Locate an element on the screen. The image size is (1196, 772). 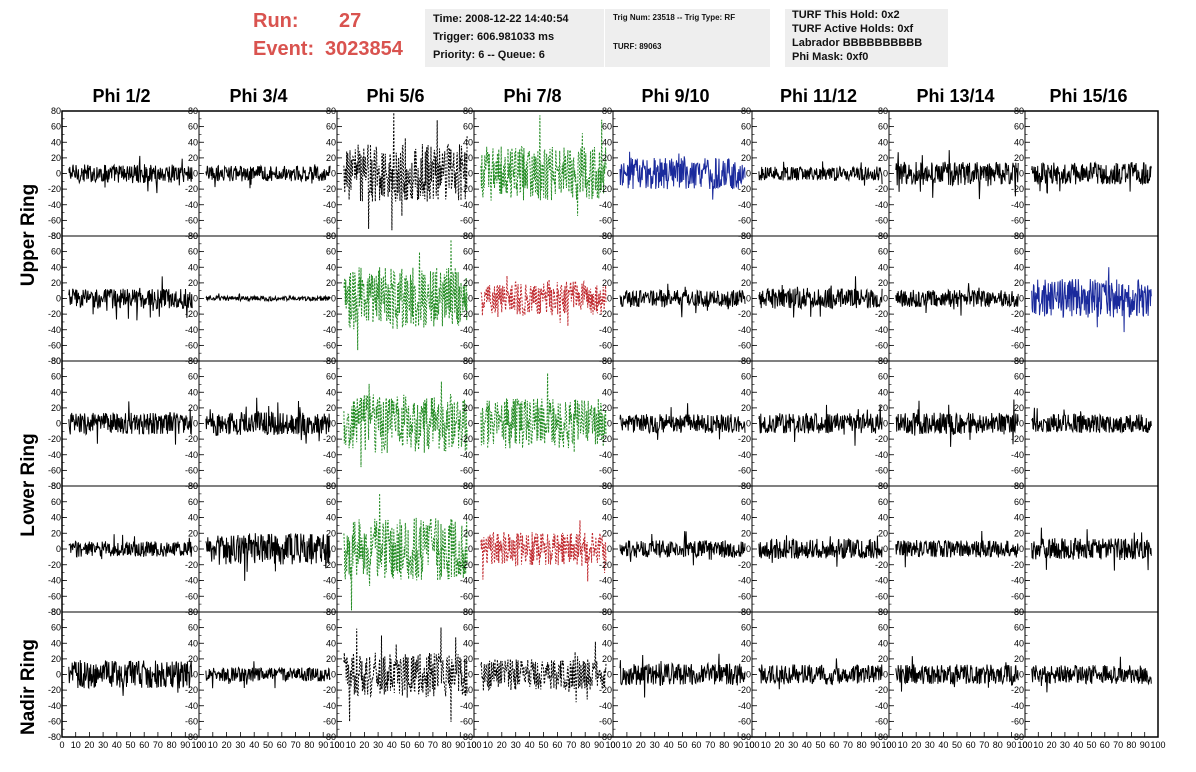
turf-line: TURF: 89063 is located at coordinates (637, 46).